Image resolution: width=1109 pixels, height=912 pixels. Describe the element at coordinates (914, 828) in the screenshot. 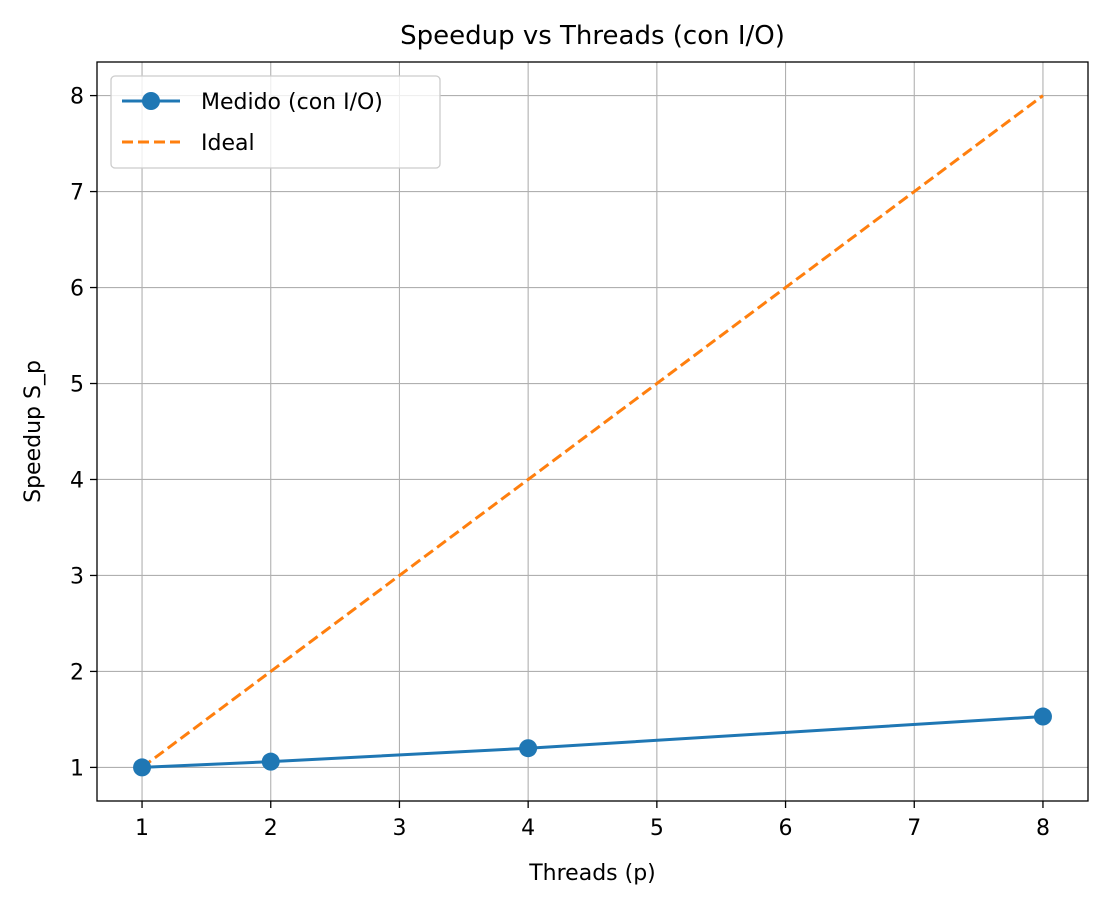

I see `x-tick-label: 7` at that location.